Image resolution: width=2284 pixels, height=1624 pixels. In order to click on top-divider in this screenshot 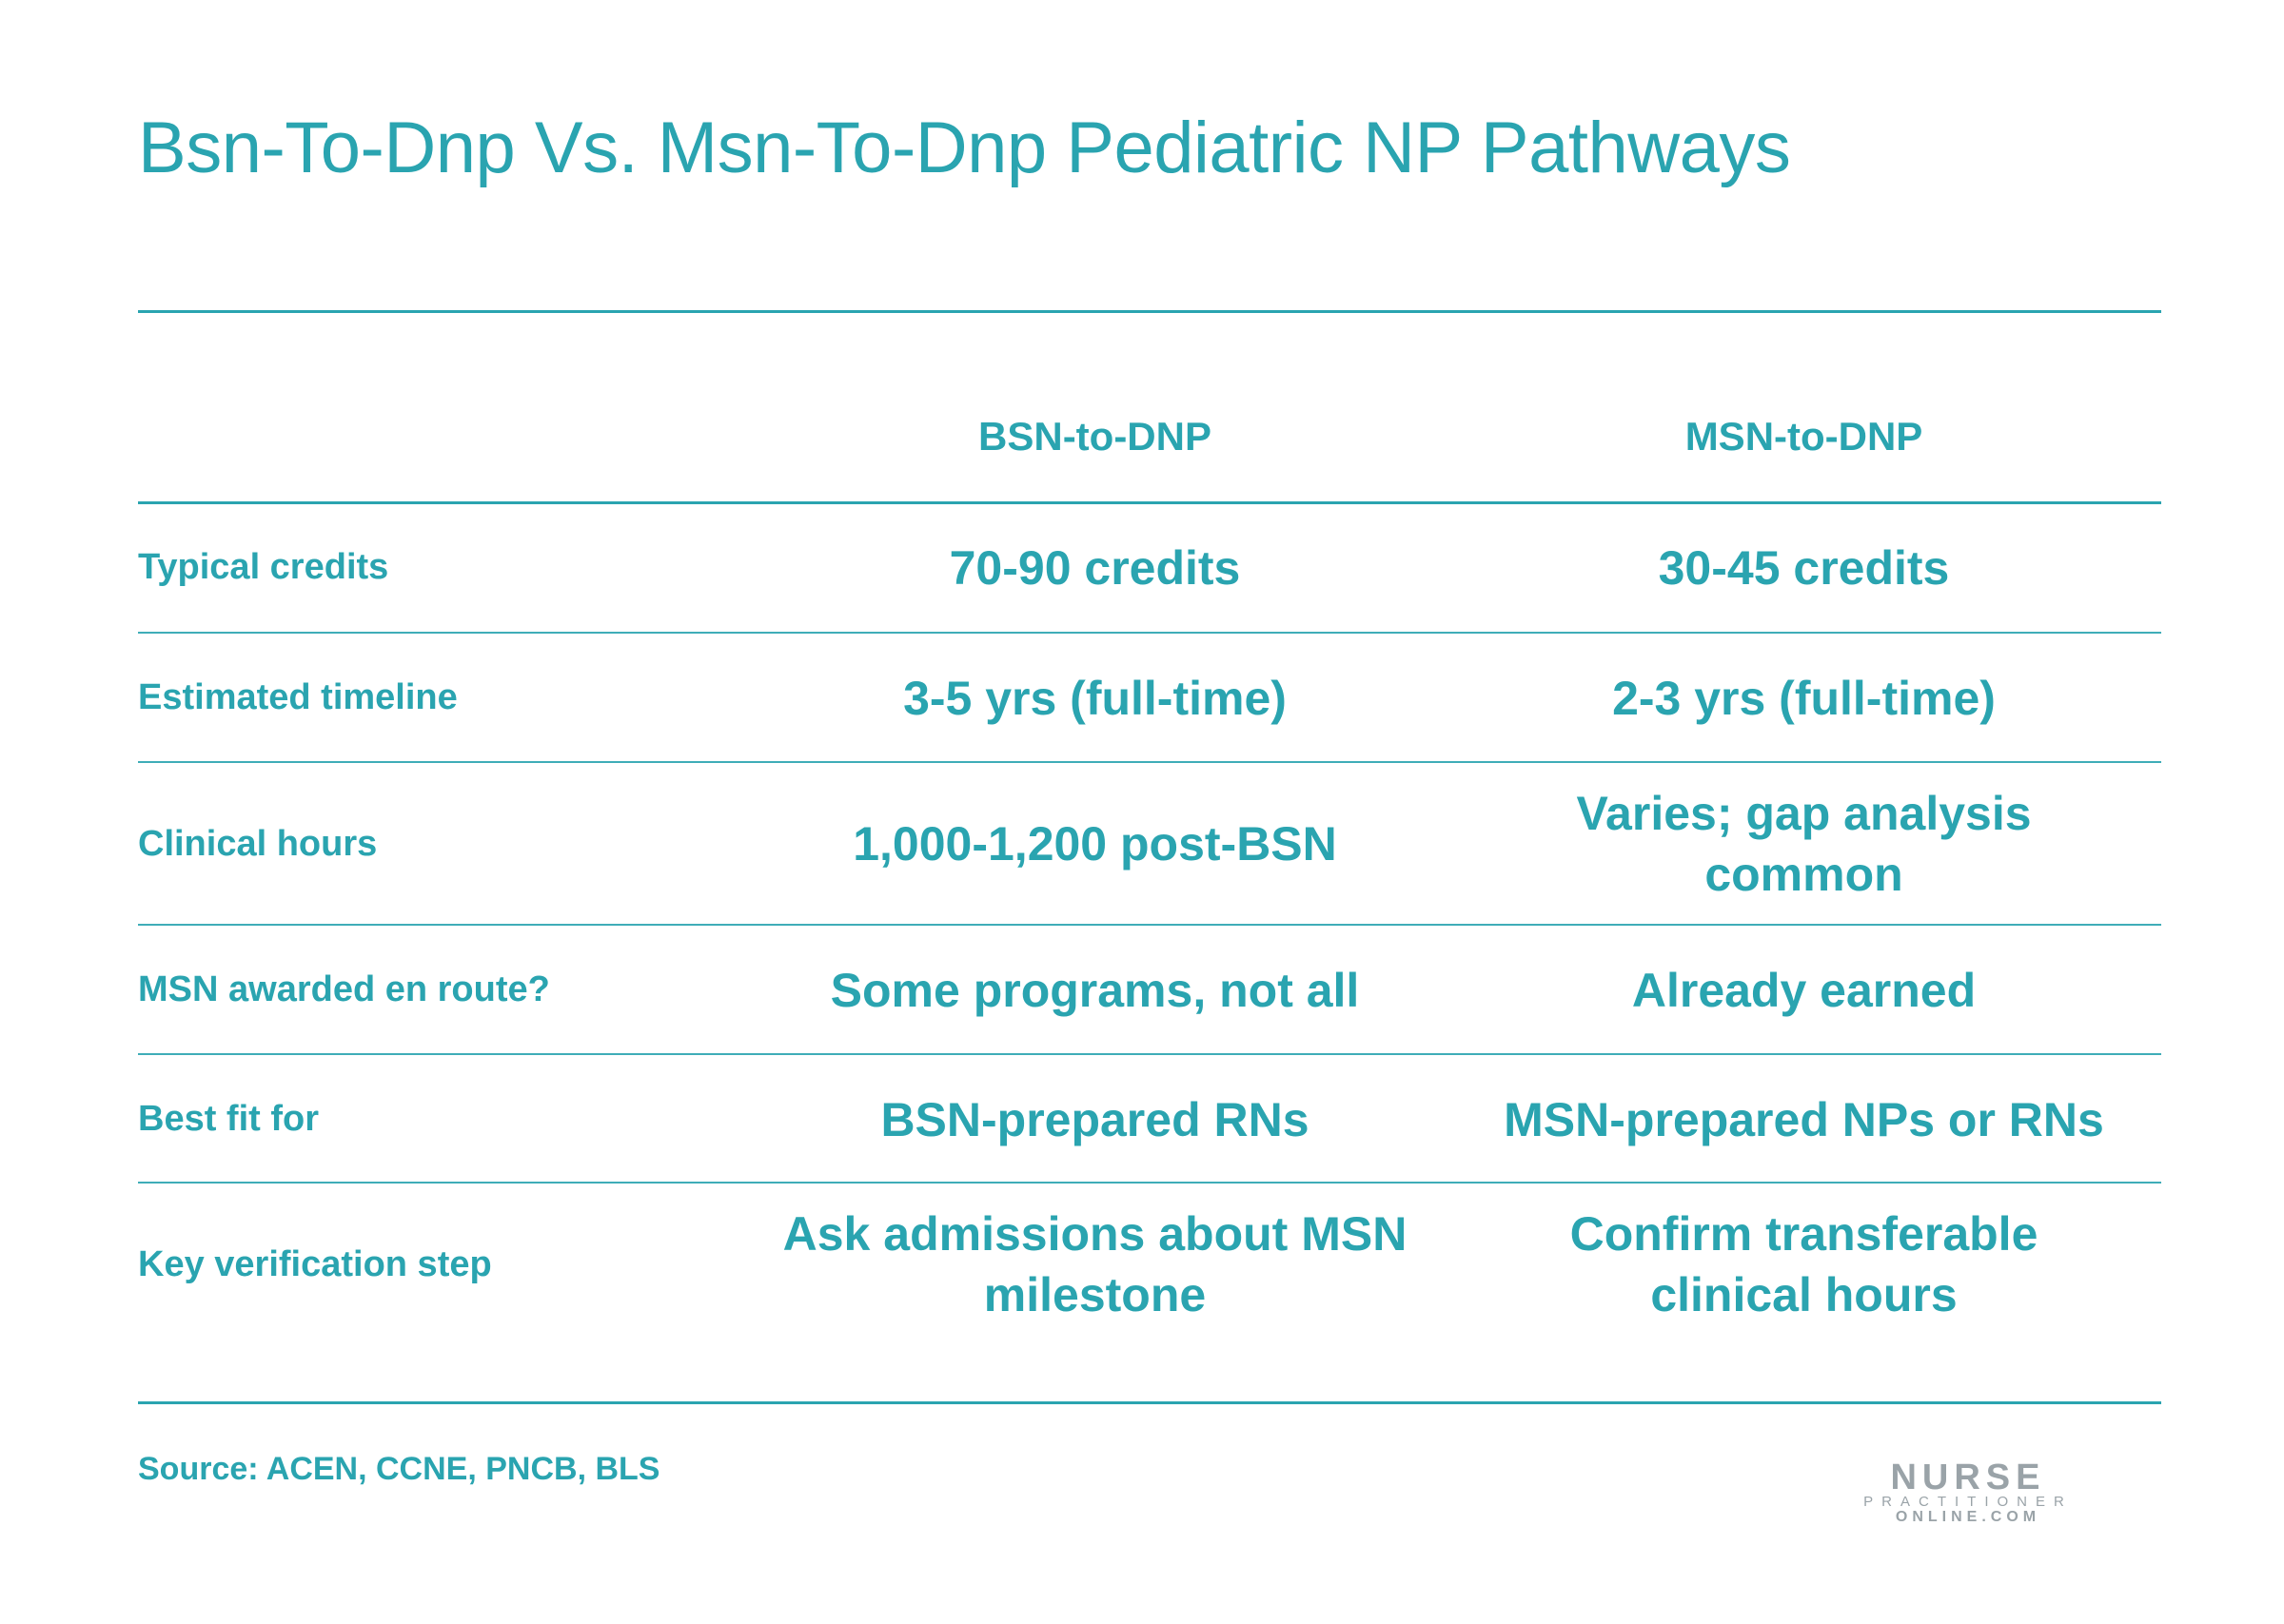, I will do `click(1149, 311)`.